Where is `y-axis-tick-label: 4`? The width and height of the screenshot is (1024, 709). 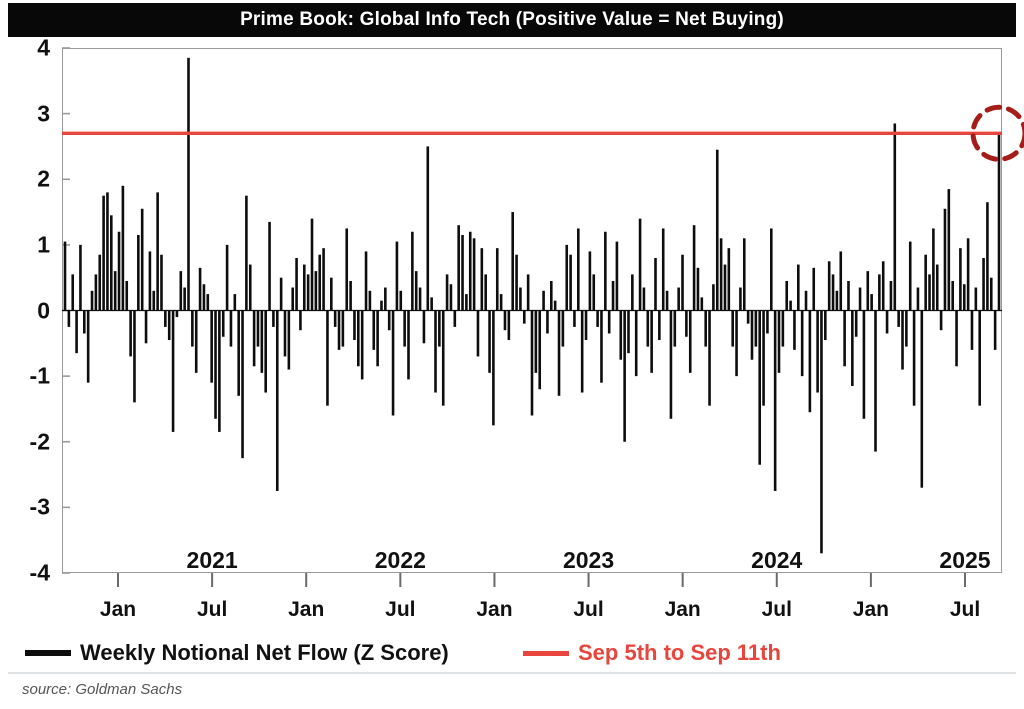
y-axis-tick-label: 4 is located at coordinates (43, 47).